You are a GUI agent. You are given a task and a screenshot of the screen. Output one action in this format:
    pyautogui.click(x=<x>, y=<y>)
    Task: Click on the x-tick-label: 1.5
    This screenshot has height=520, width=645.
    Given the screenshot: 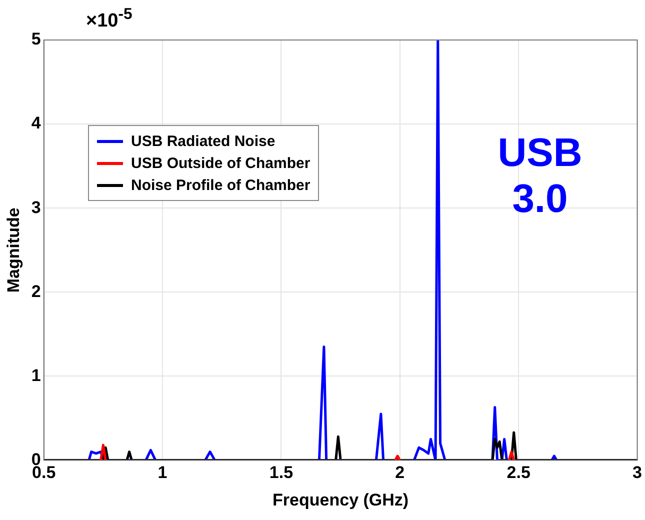 What is the action you would take?
    pyautogui.click(x=281, y=472)
    